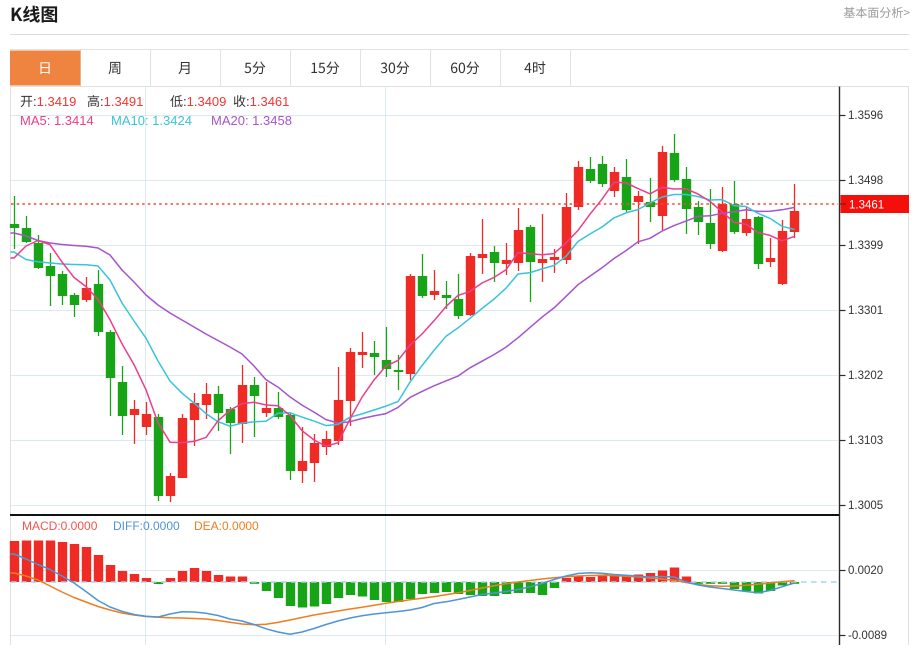  Describe the element at coordinates (204, 101) in the screenshot. I see `svg-text: :1.3409` at that location.